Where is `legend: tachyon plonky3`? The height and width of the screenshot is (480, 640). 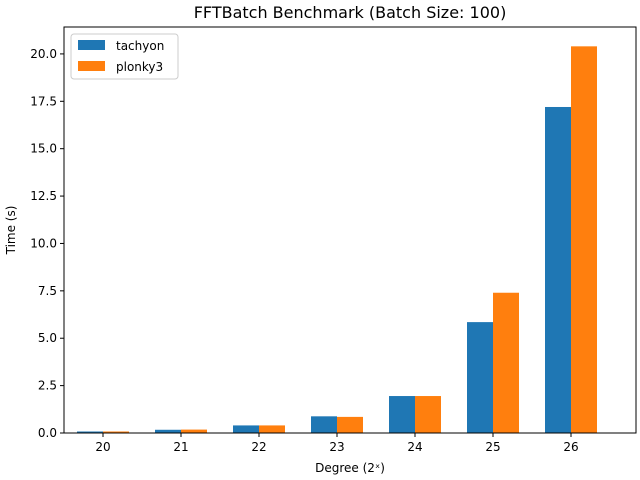
legend: tachyon plonky3 is located at coordinates (124, 56).